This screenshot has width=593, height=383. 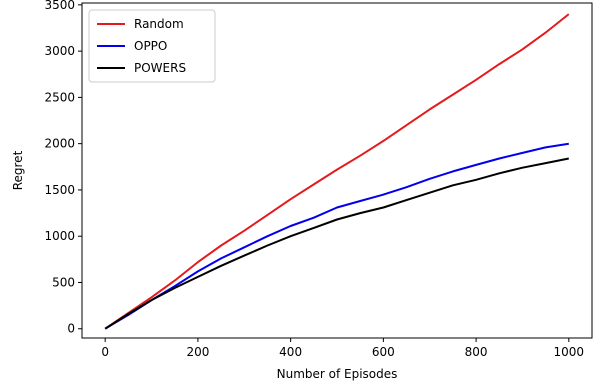 What do you see at coordinates (59, 190) in the screenshot?
I see `y-tick-label: 1500` at bounding box center [59, 190].